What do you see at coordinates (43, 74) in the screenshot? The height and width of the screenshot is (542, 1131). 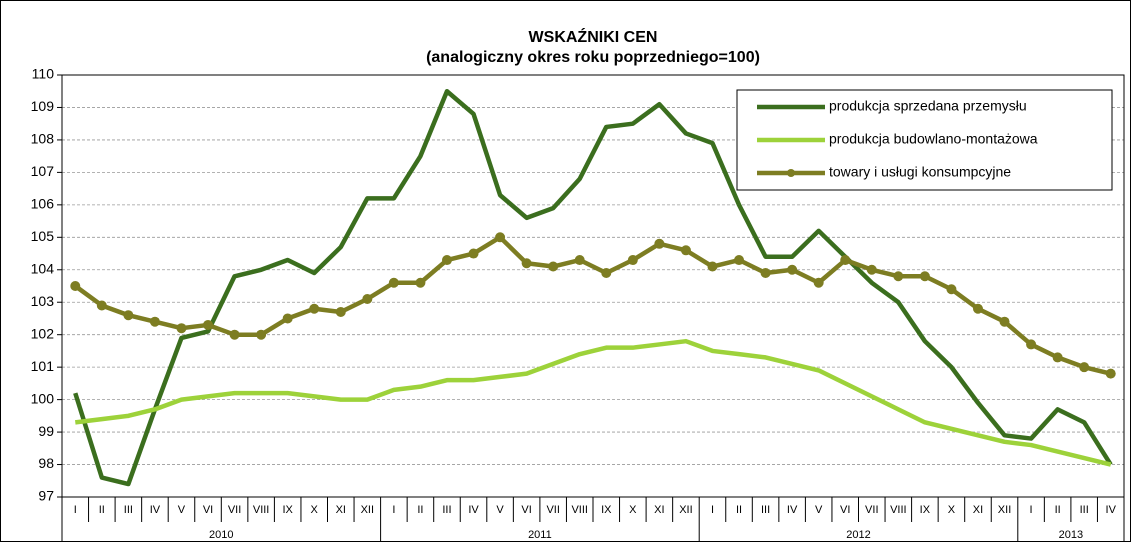 I see `y-tick-label: 110` at bounding box center [43, 74].